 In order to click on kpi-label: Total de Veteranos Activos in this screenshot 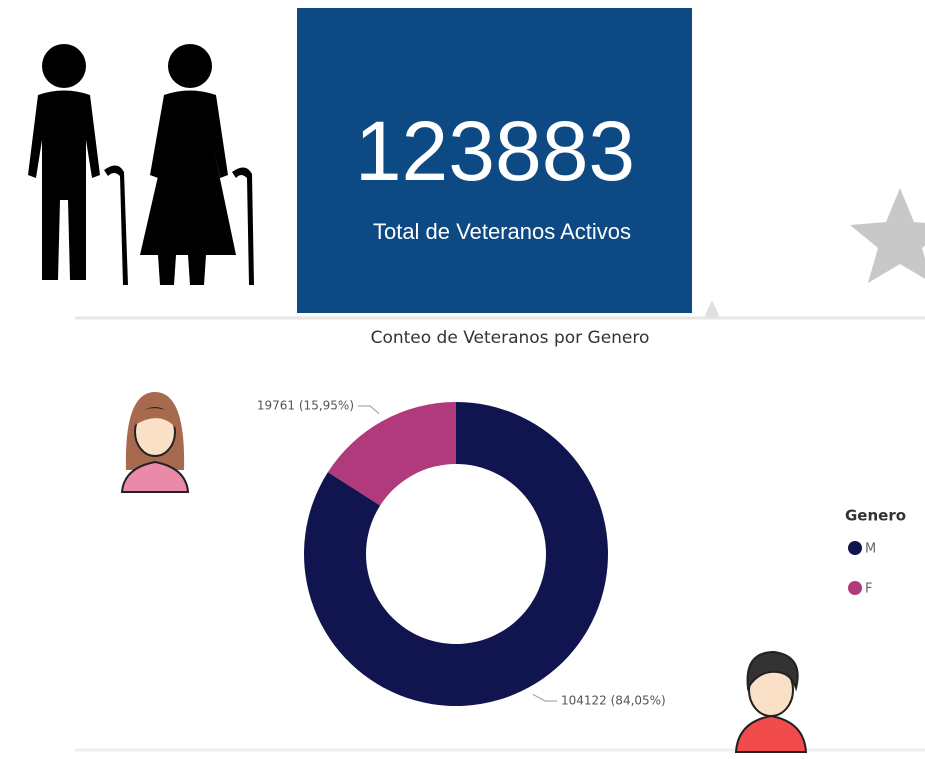, I will do `click(502, 231)`.